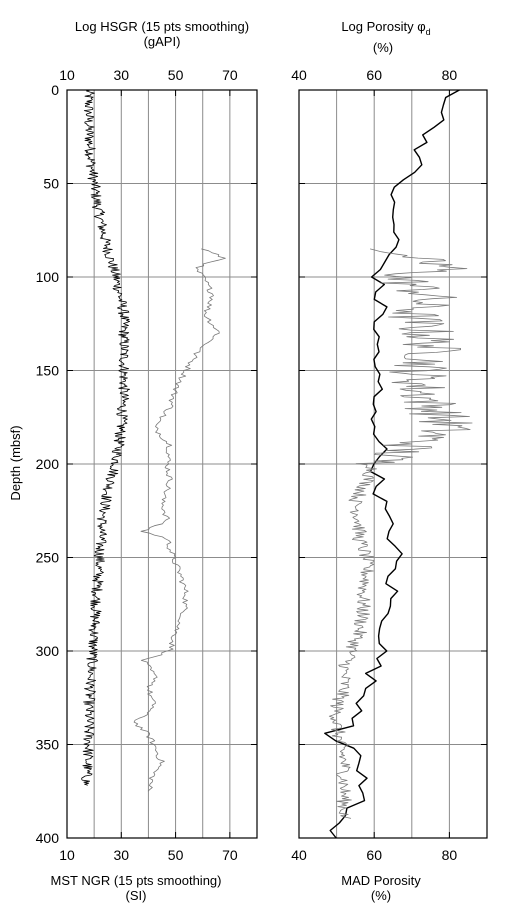 Image resolution: width=517 pixels, height=921 pixels. I want to click on y-tick-label: 300, so click(48, 651).